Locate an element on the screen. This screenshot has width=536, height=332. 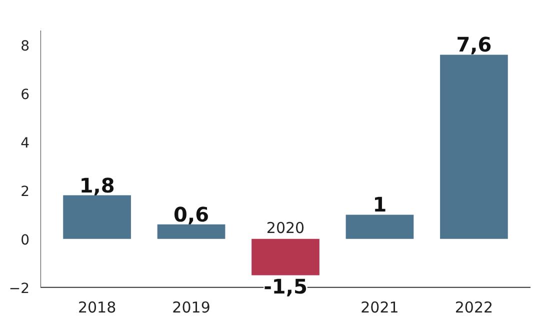
y-tick-label: 2 is located at coordinates (25, 192).